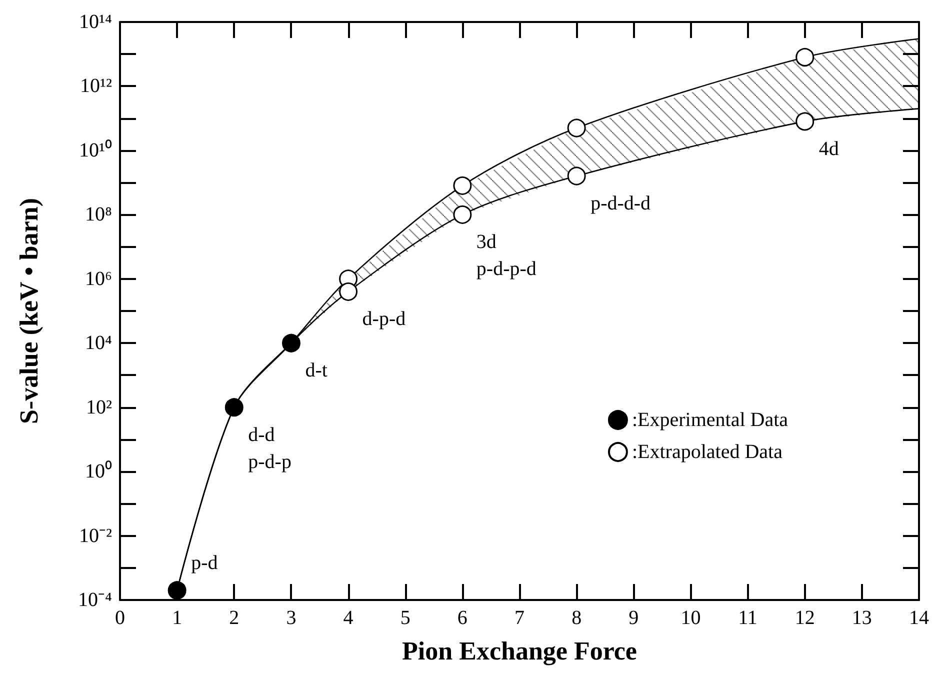 This screenshot has width=933, height=686. Describe the element at coordinates (348, 618) in the screenshot. I see `x-tick-label: 4` at that location.